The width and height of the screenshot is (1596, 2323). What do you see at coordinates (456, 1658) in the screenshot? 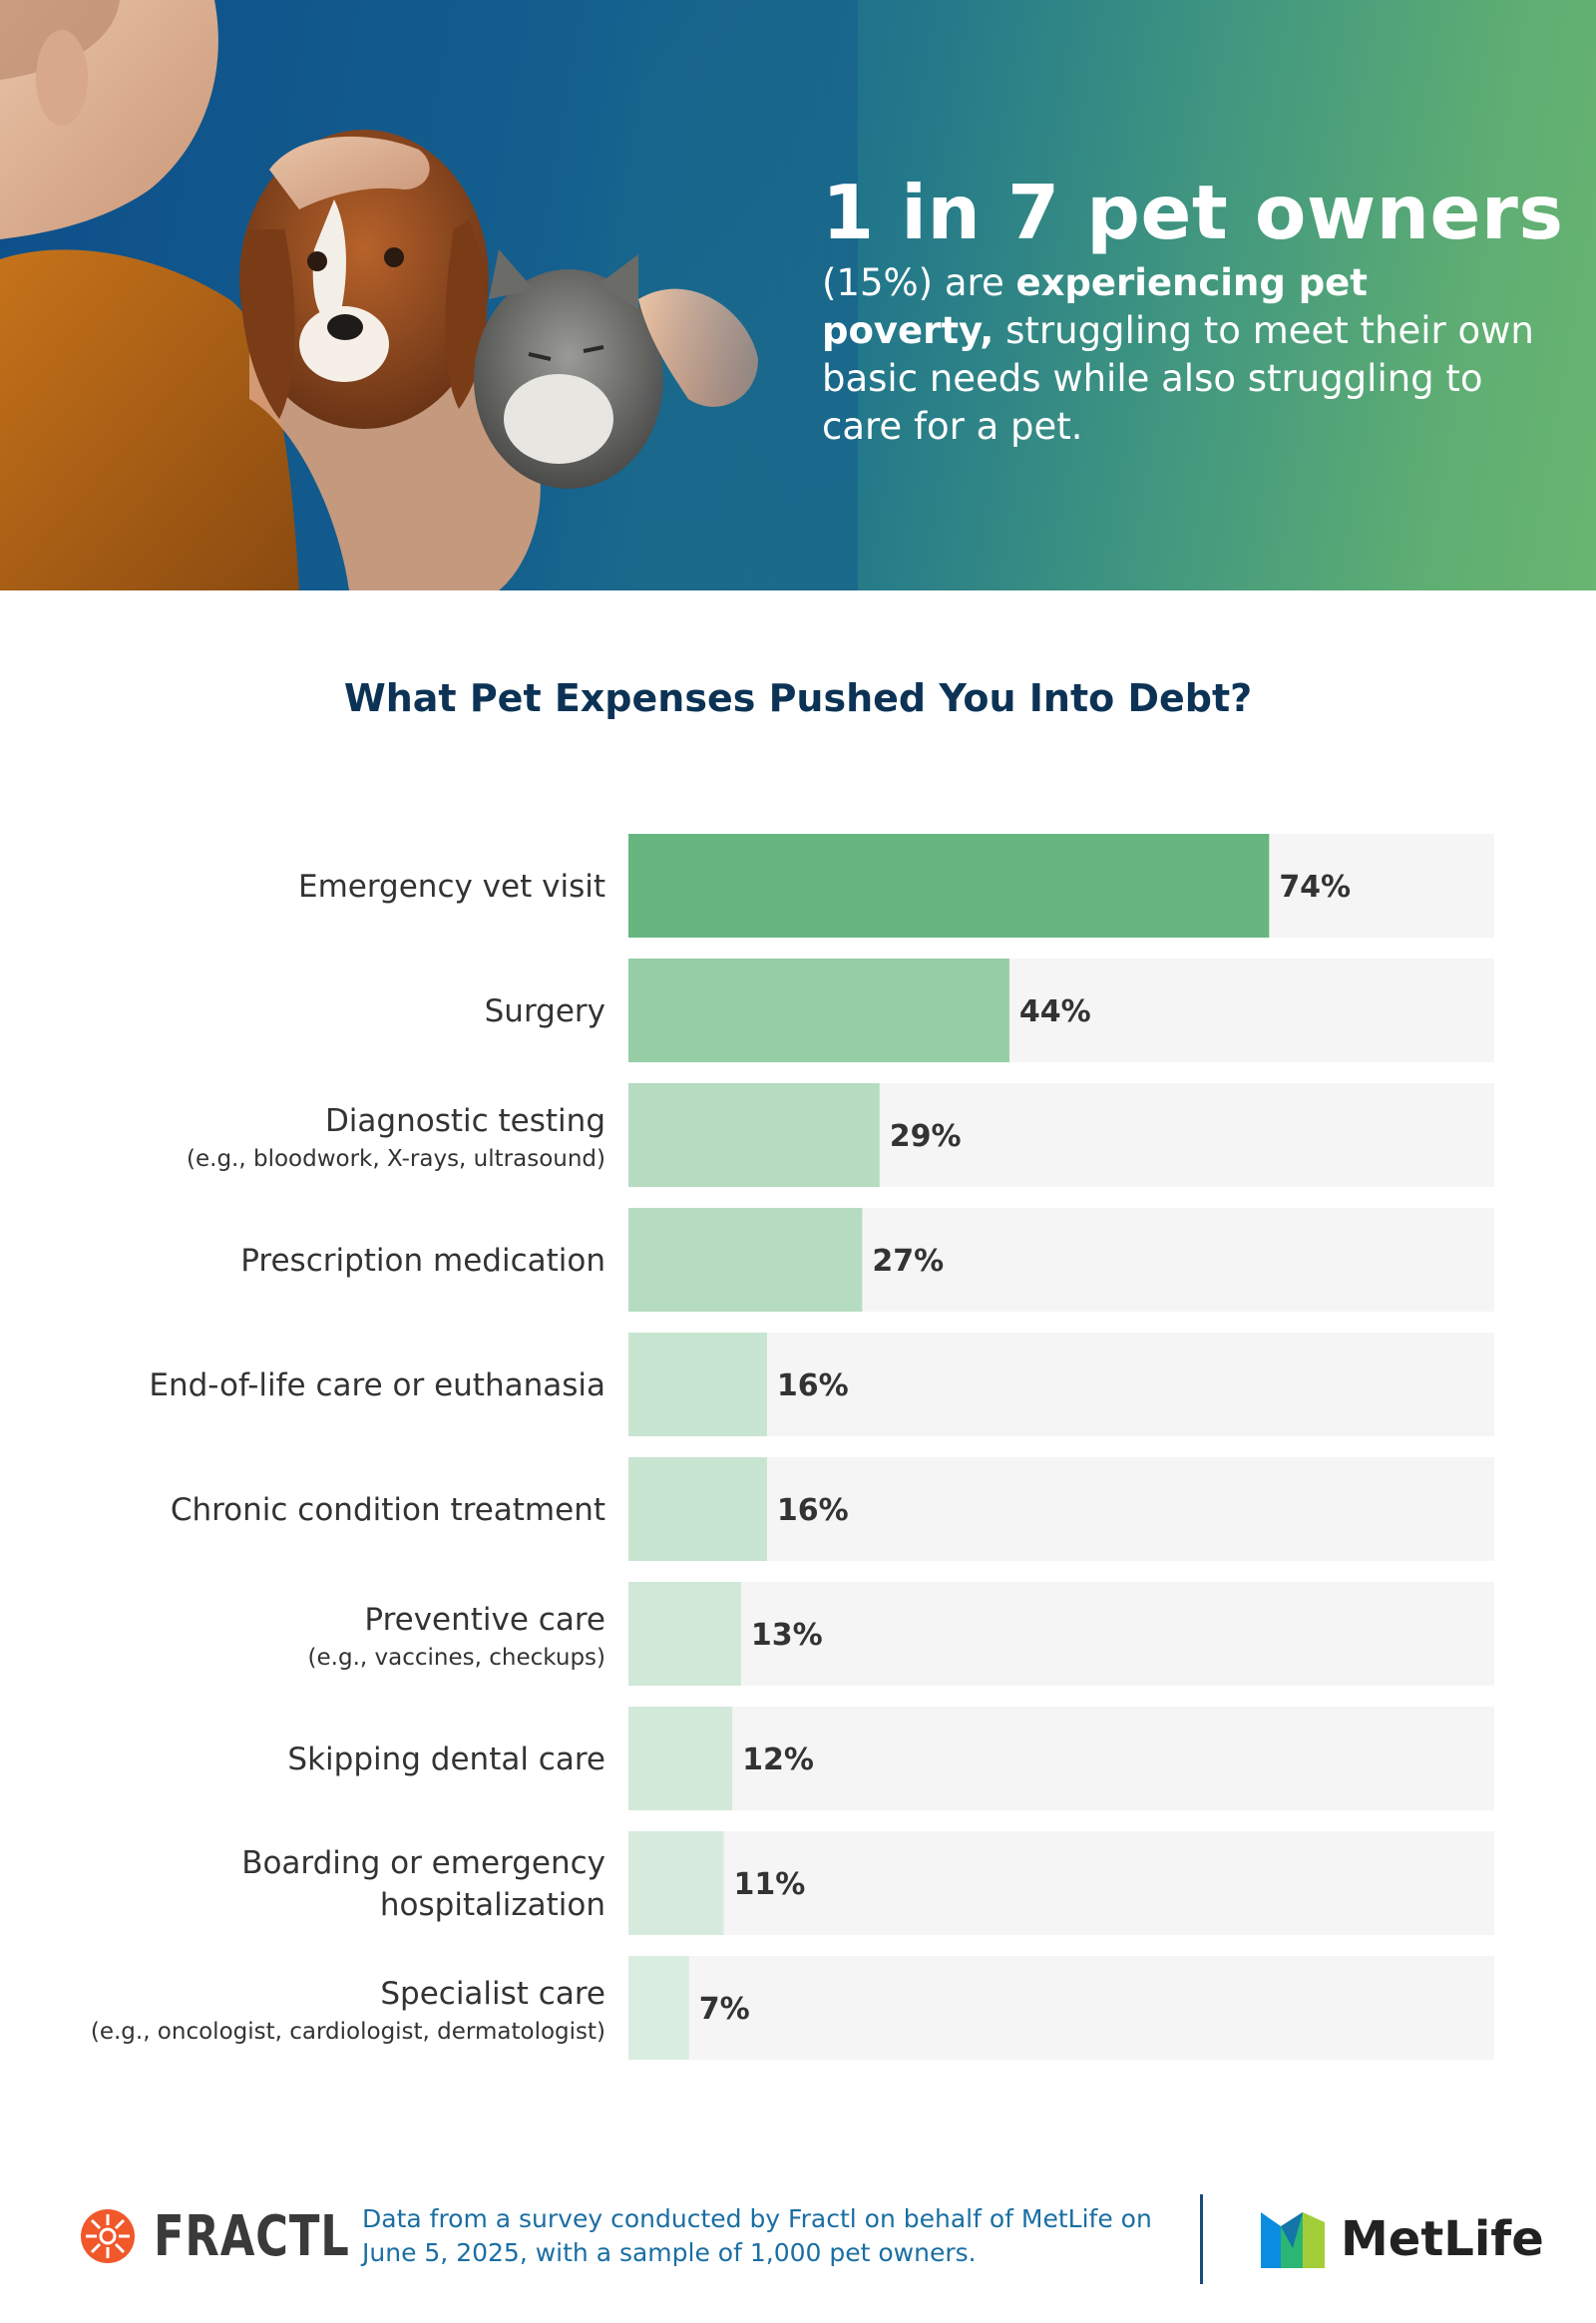
I see `category-sublabel: (e.g., vaccines, checkups)` at bounding box center [456, 1658].